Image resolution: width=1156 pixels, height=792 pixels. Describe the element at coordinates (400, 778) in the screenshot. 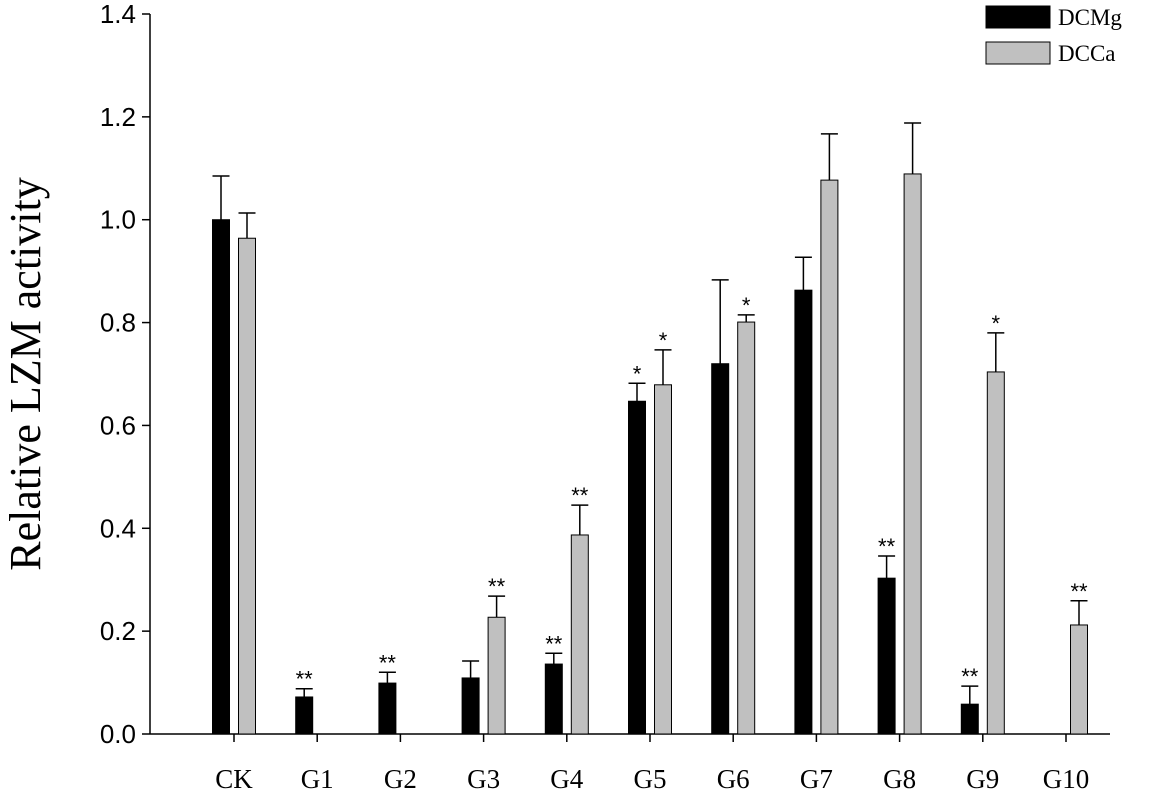

I see `x-tick-label: G2` at that location.